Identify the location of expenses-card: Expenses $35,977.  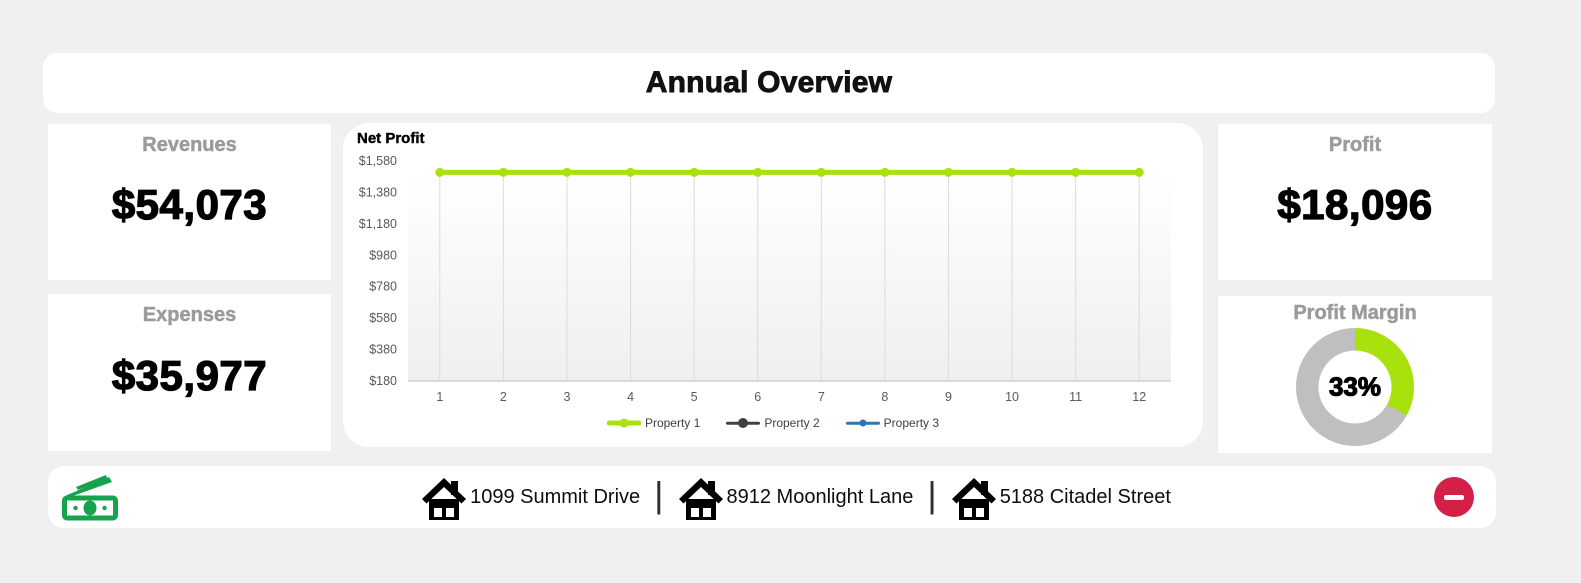
(189, 372).